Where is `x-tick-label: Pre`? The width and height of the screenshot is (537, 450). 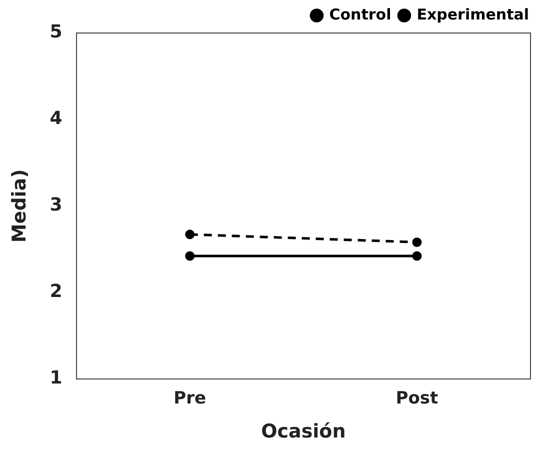
x-tick-label: Pre is located at coordinates (190, 398).